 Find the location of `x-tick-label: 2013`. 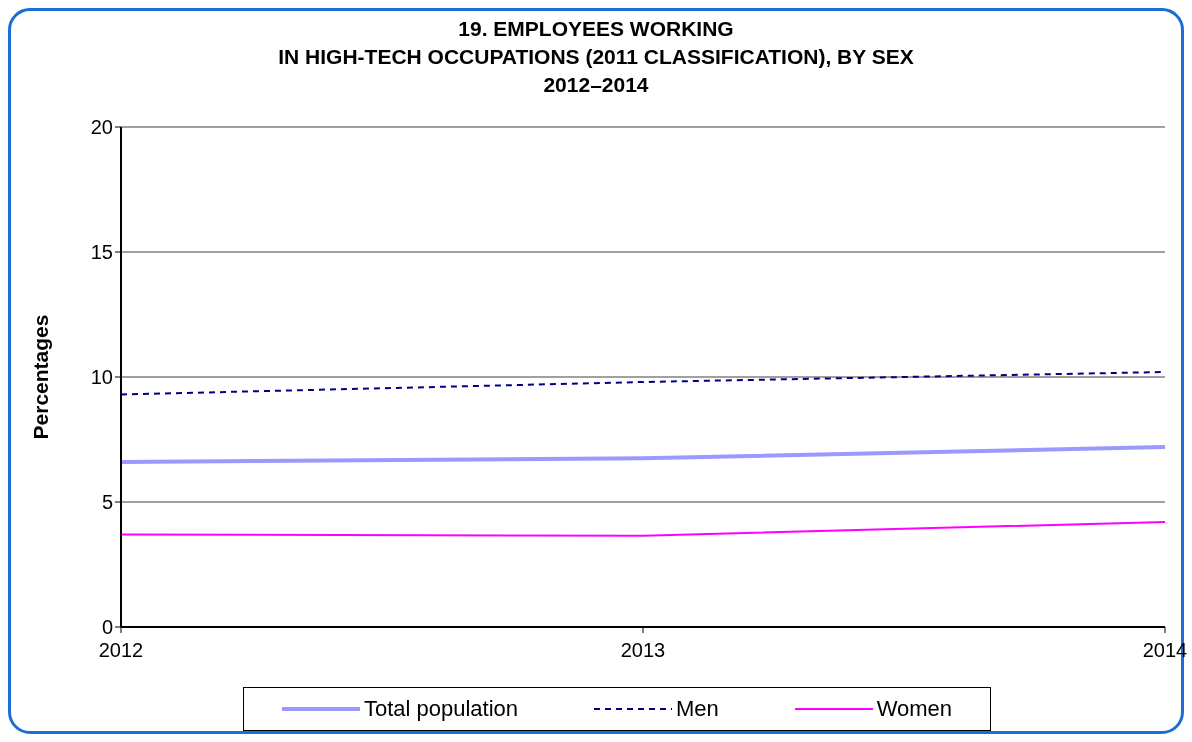

x-tick-label: 2013 is located at coordinates (643, 650).